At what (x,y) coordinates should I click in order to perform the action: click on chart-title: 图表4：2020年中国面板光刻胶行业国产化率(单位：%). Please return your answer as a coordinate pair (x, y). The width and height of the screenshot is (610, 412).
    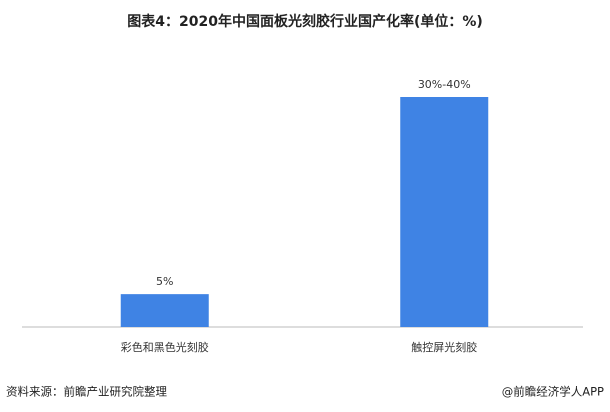
    Looking at the image, I should click on (305, 21).